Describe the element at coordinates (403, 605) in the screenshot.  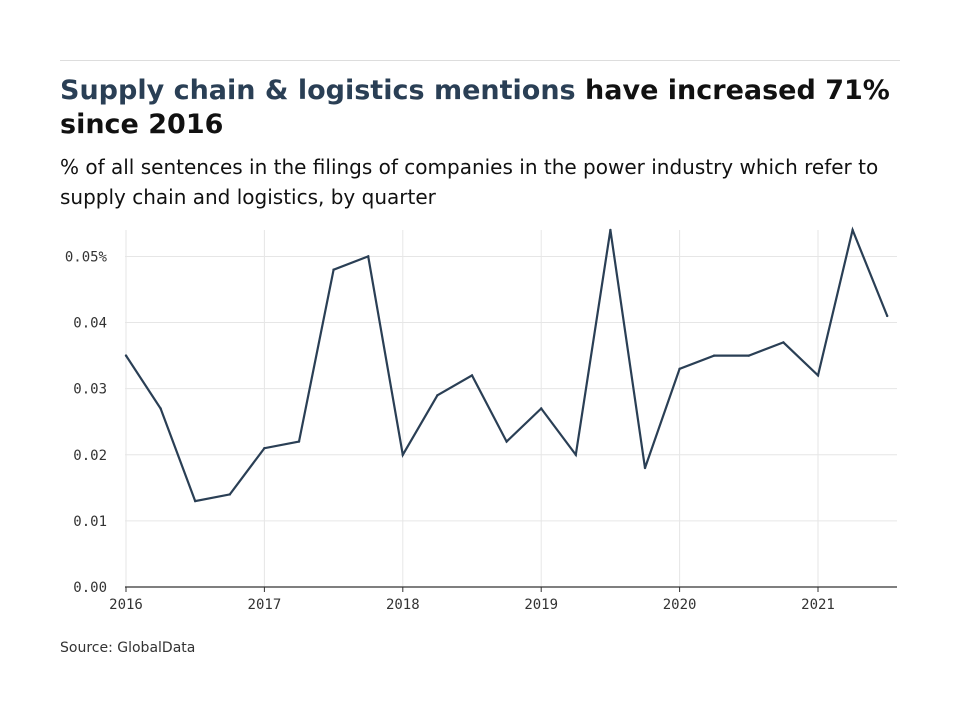
I see `x-tick-label: 2018` at that location.